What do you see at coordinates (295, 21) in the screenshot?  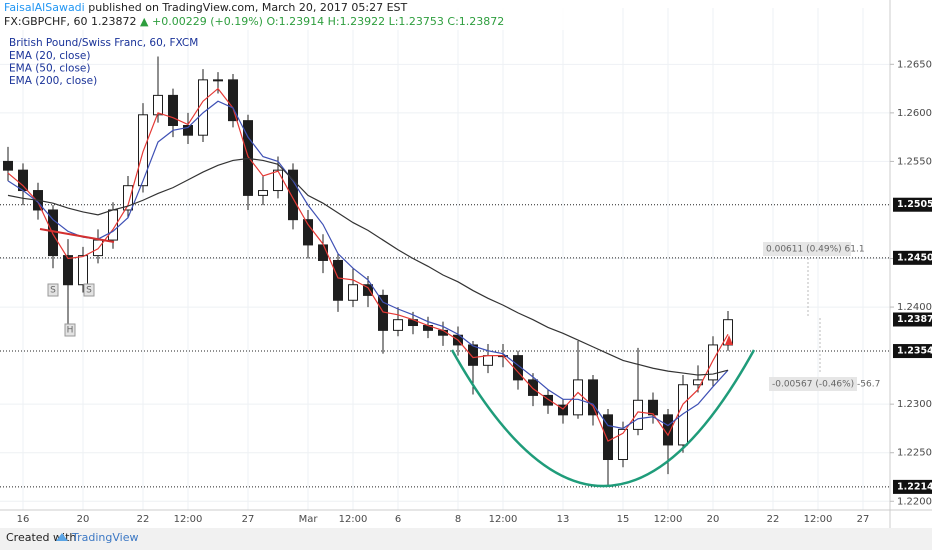 I see `open: O:1.23914` at bounding box center [295, 21].